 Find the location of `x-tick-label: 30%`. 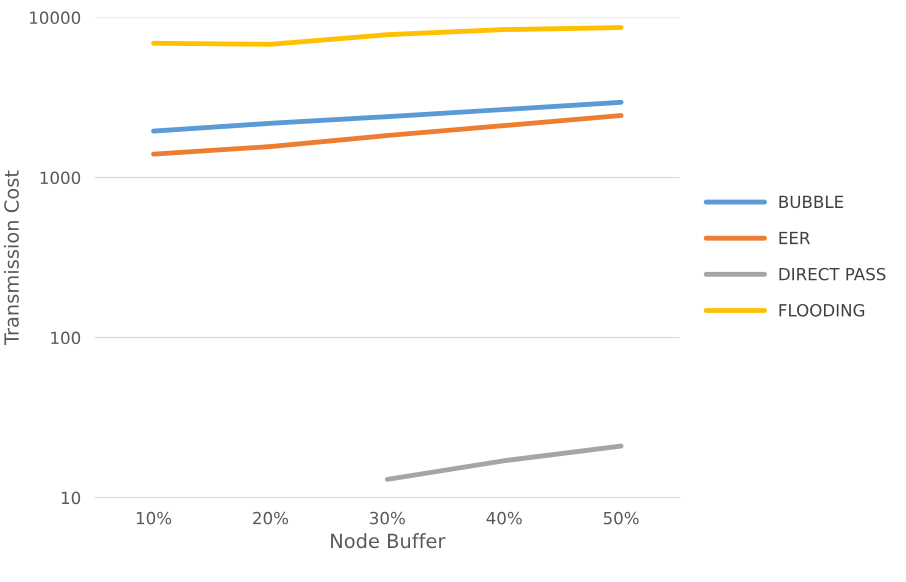

x-tick-label: 30% is located at coordinates (387, 518).